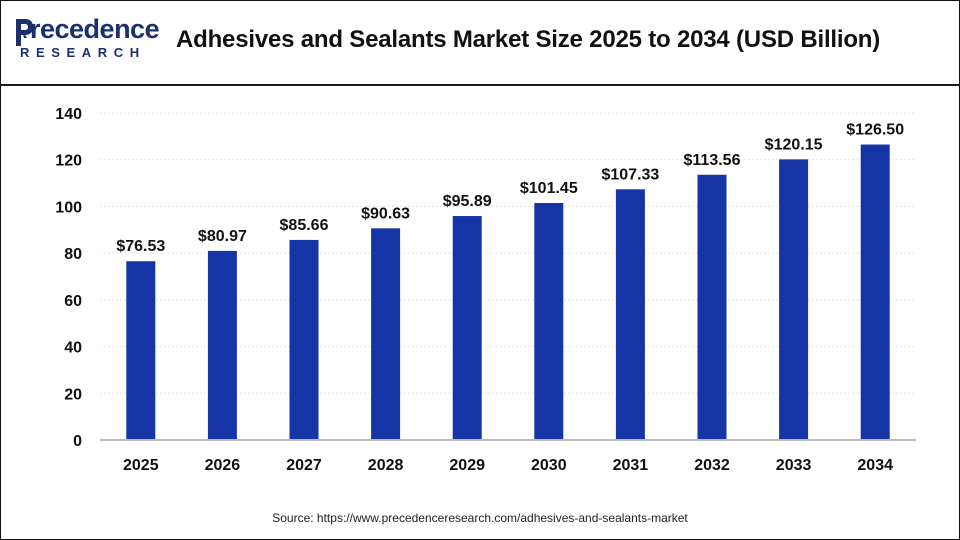 The image size is (960, 540). I want to click on data-label: $85.66, so click(304, 225).